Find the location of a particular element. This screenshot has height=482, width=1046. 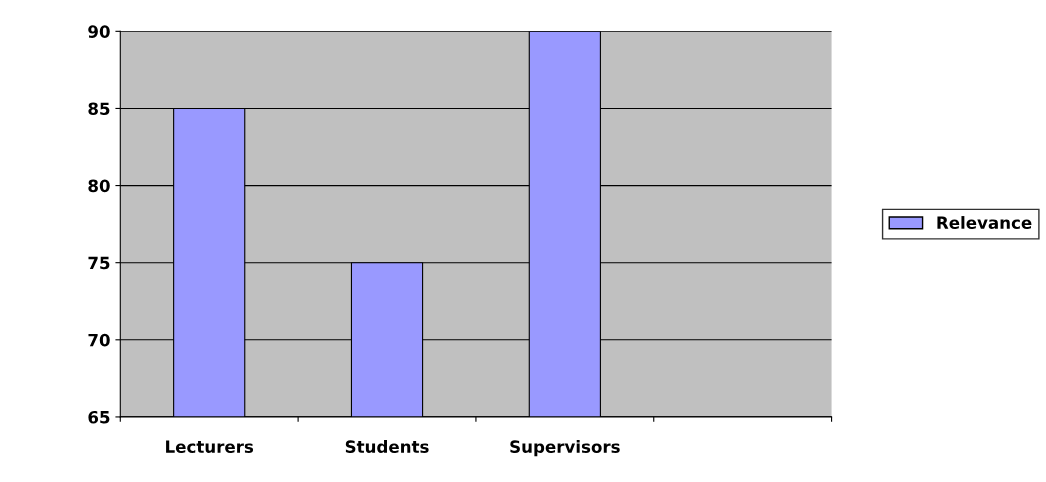

y-tick-label: 90 is located at coordinates (99, 31).